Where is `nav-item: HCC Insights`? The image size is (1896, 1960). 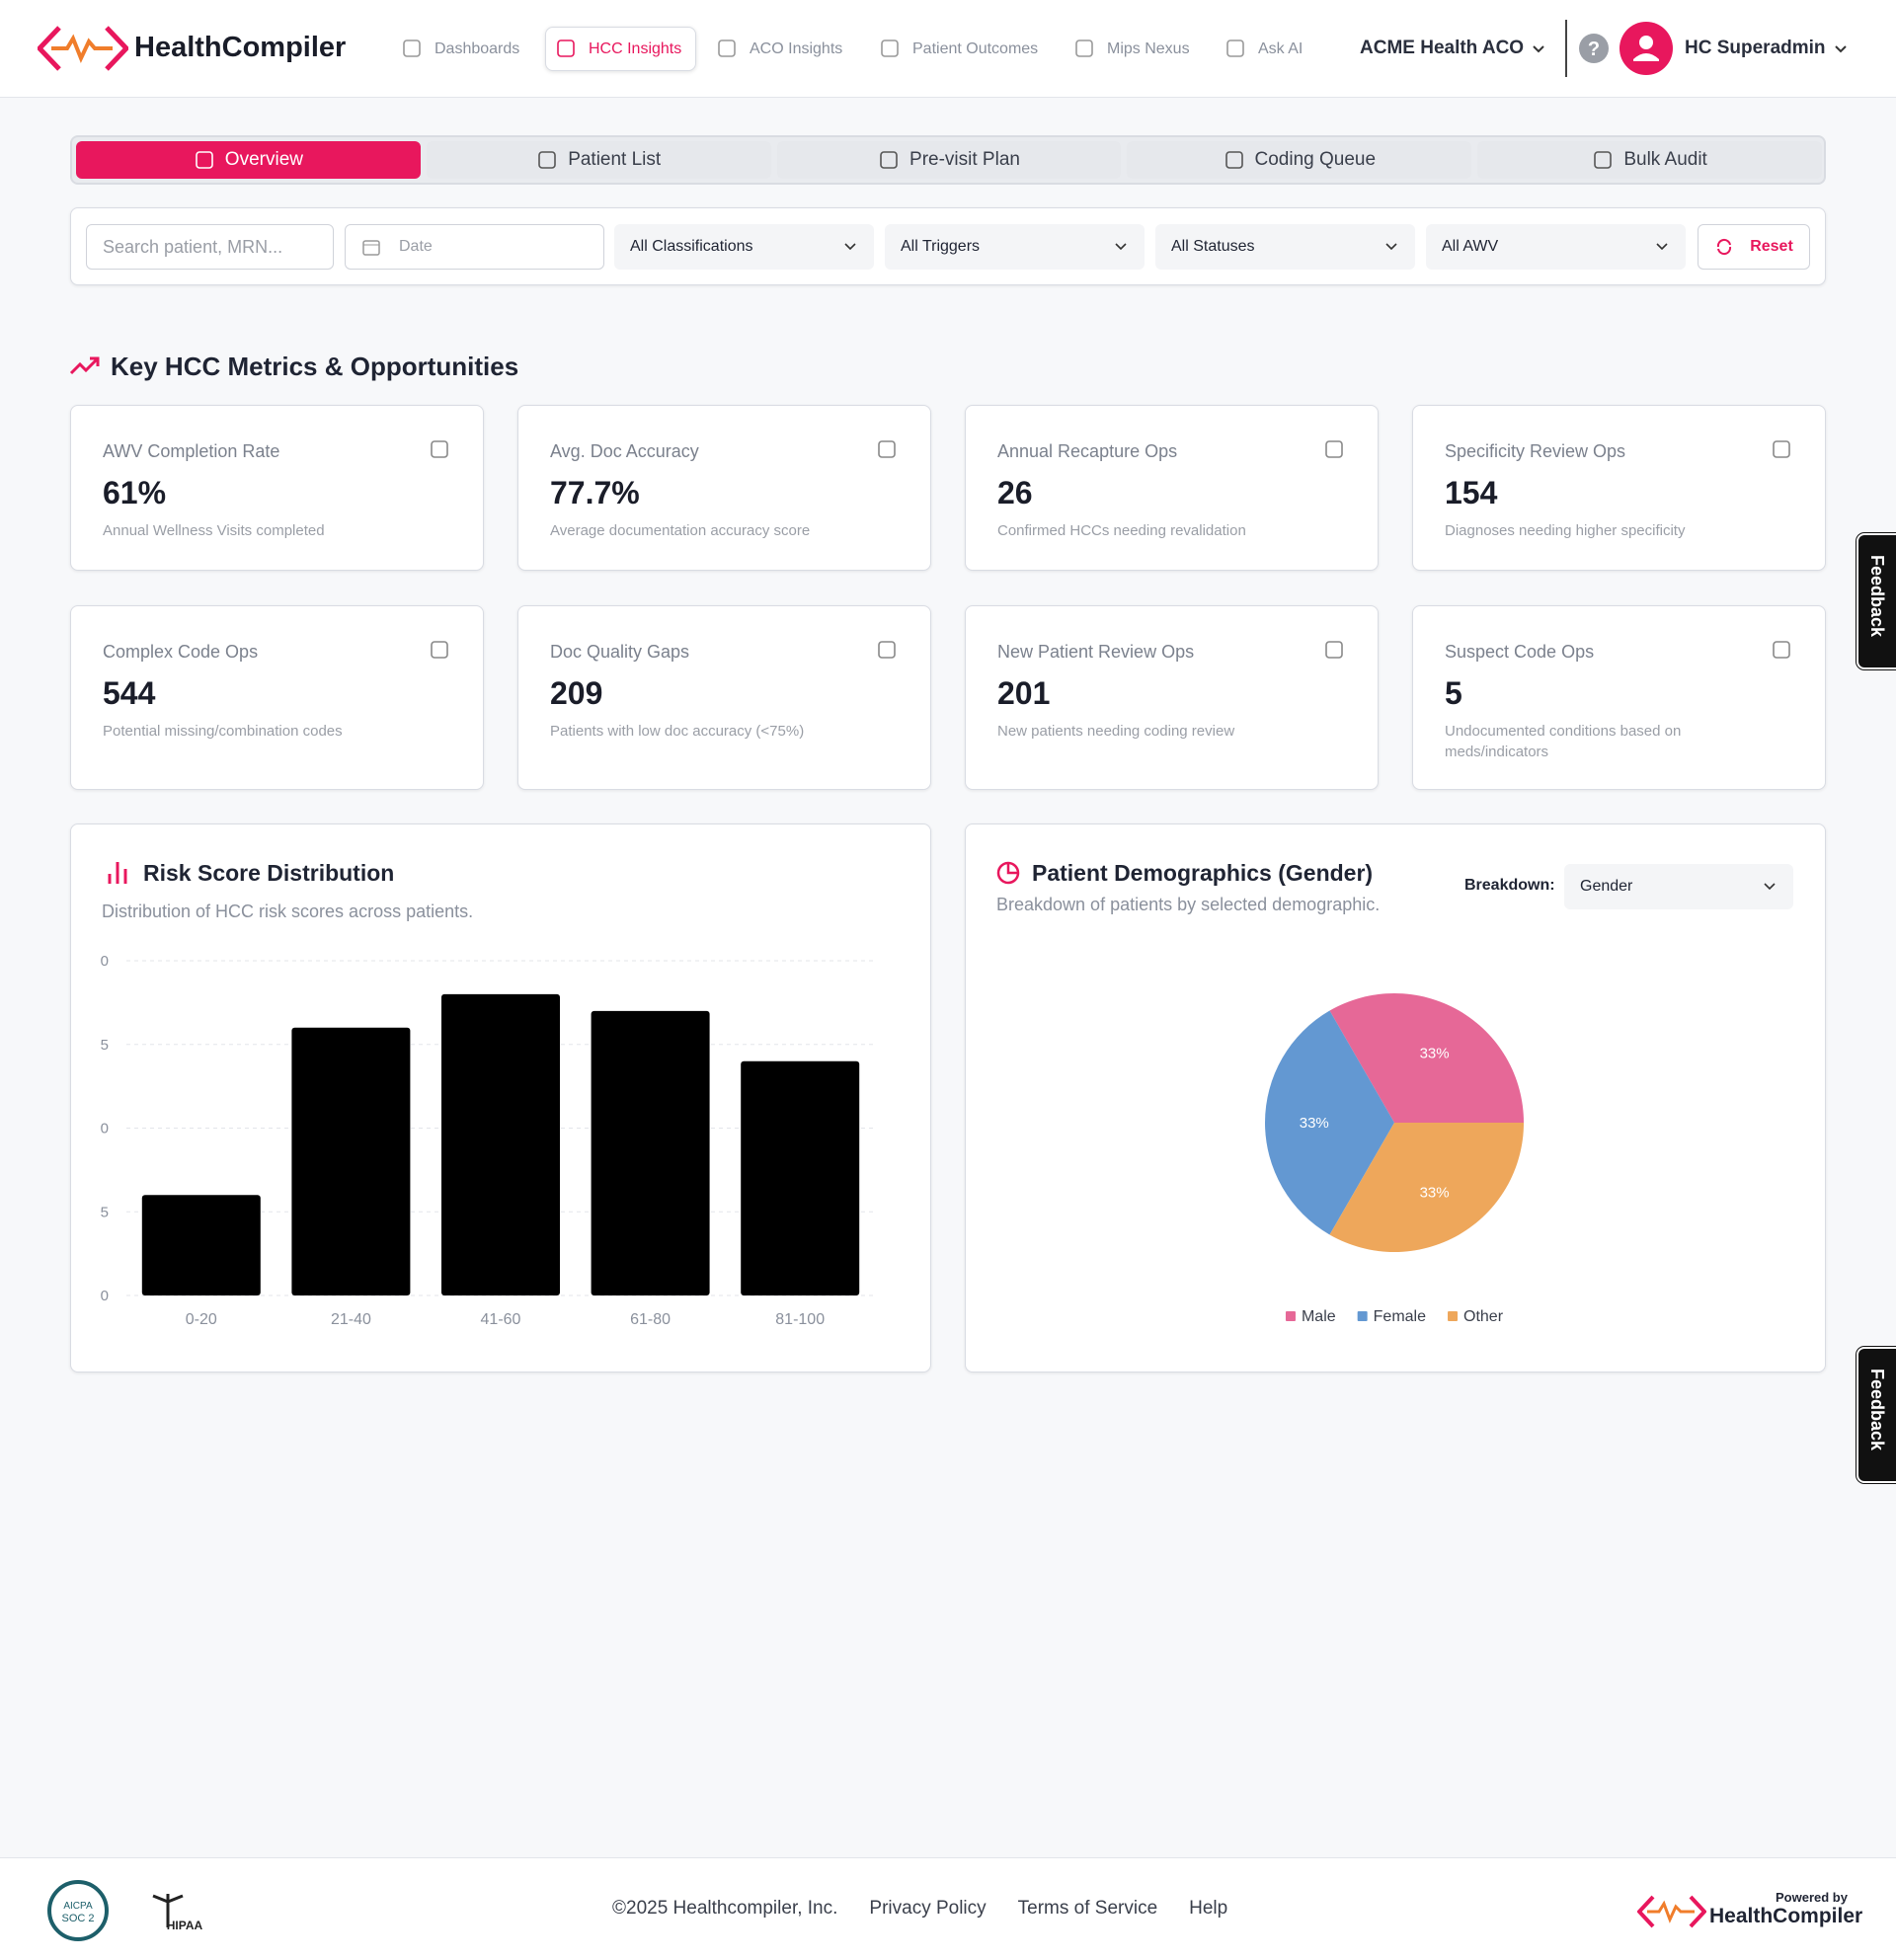 nav-item: HCC Insights is located at coordinates (636, 49).